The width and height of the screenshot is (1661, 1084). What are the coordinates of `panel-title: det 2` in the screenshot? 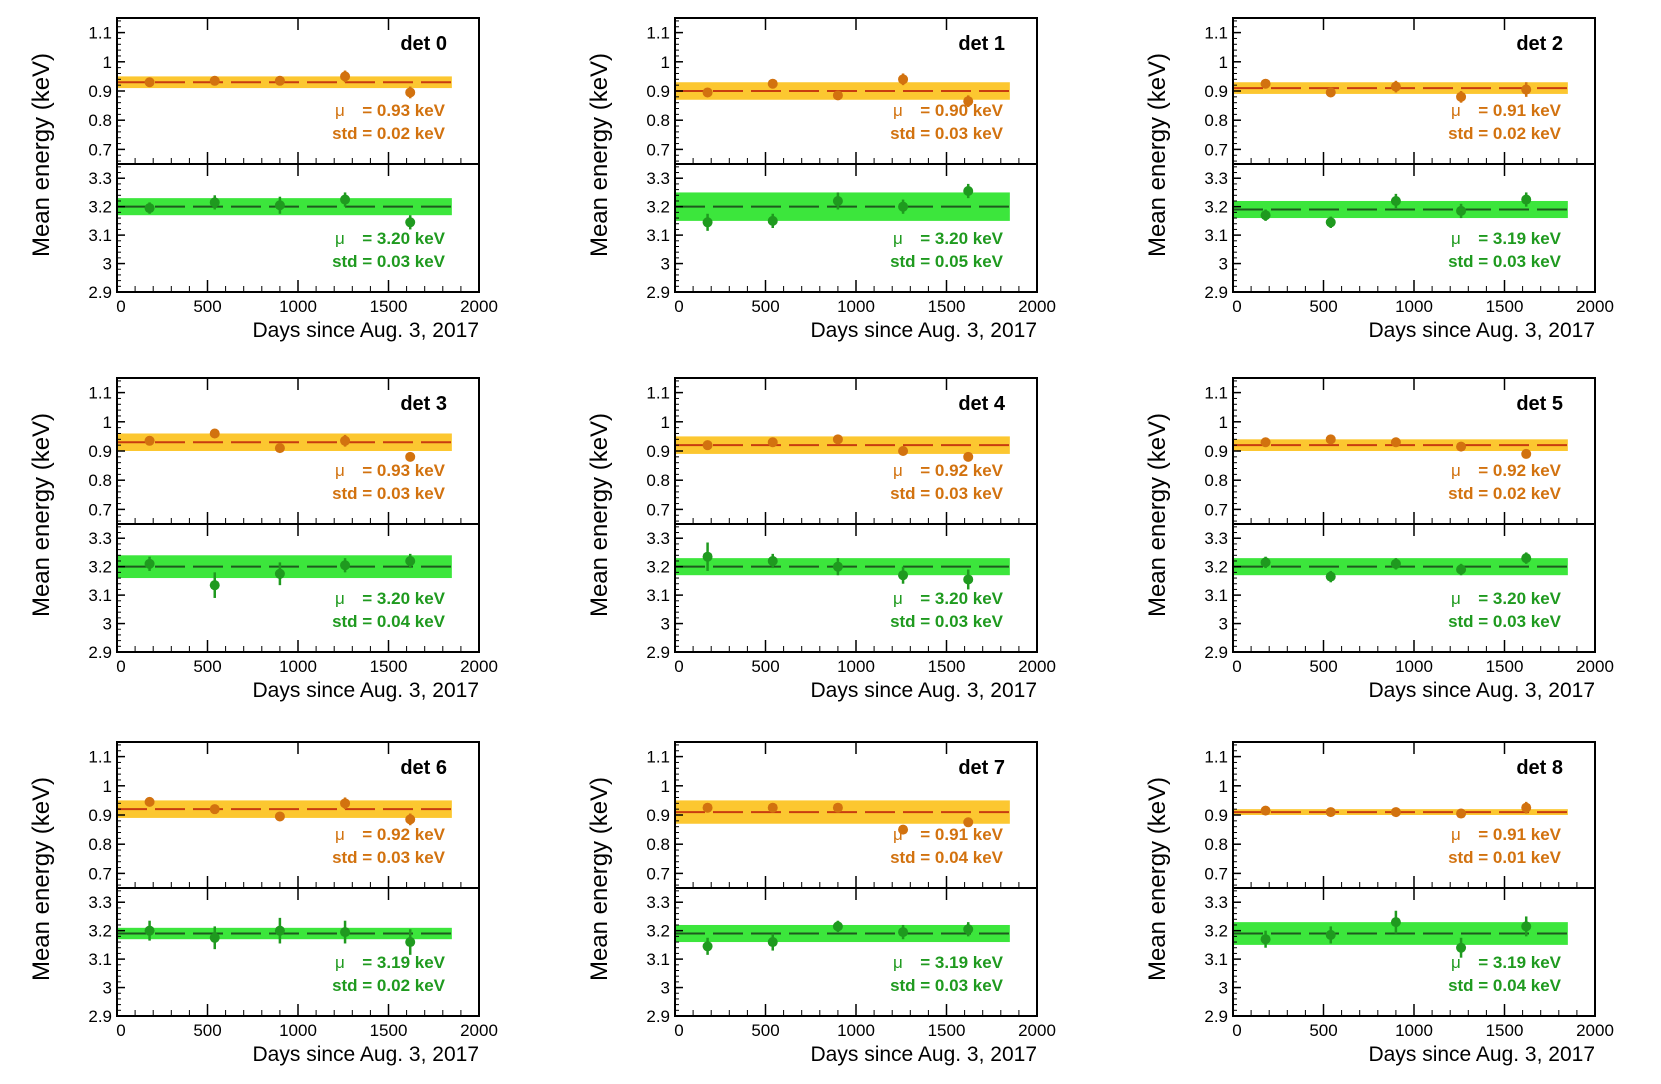 It's located at (1539, 44).